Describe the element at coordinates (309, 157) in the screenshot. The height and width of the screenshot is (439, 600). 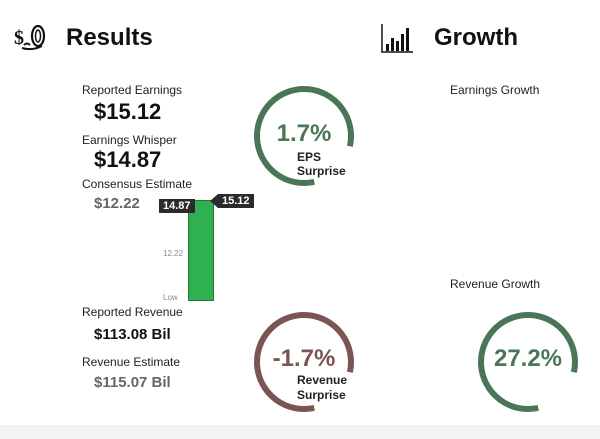
I see `eps-surprise-caption-line1: EPS` at that location.